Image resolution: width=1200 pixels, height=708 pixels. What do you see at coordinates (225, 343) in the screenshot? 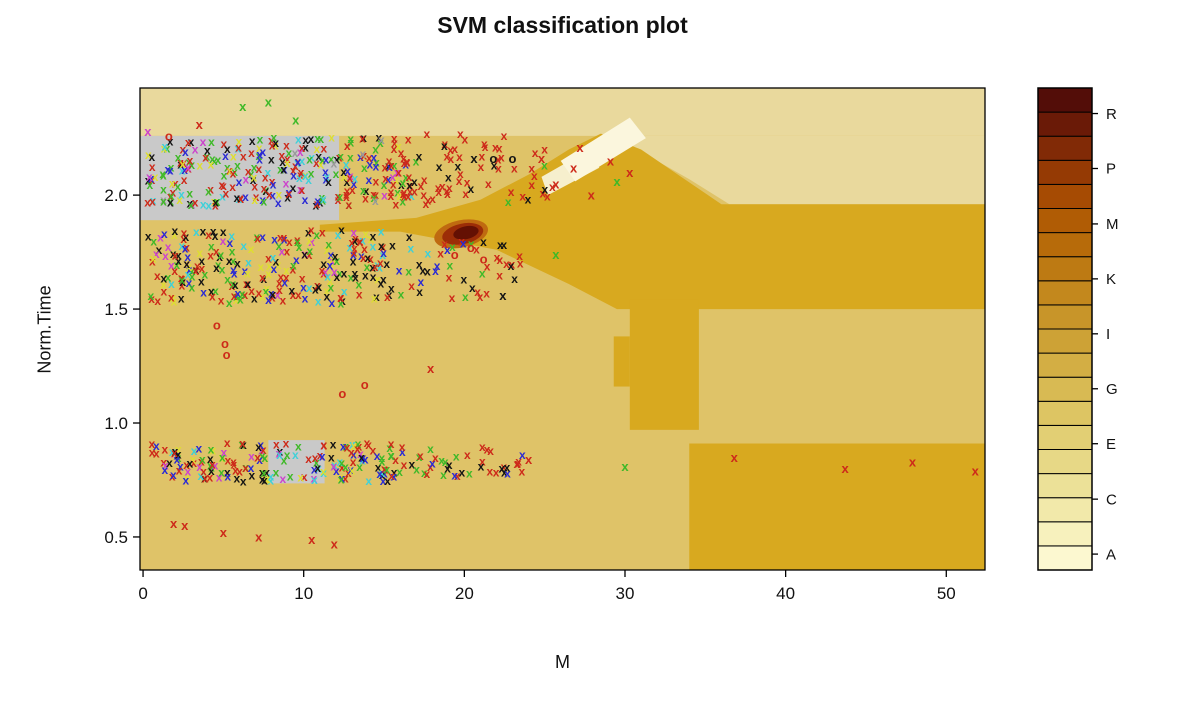
I see `data-point-o: o` at bounding box center [225, 343].